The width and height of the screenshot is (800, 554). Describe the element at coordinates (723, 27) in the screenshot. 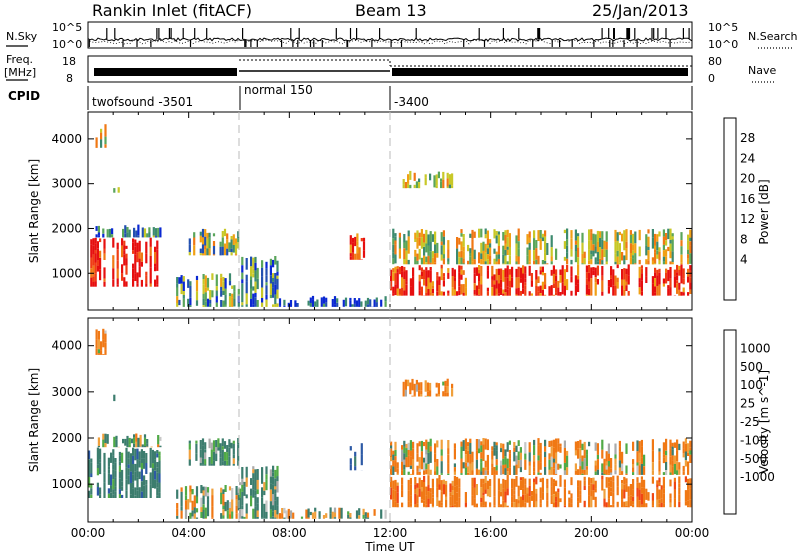

I see `noise-right-tick-top: 10^5` at that location.